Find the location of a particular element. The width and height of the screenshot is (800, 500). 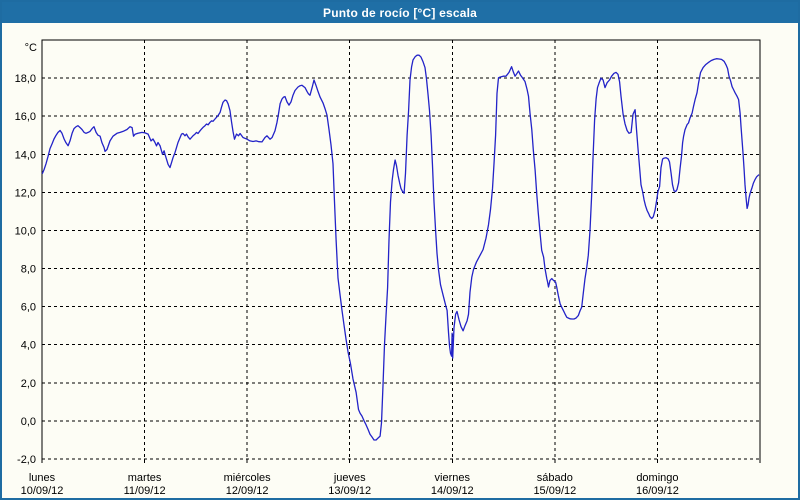

window-titlebar: Punto de rocío [°C] escala is located at coordinates (400, 12).